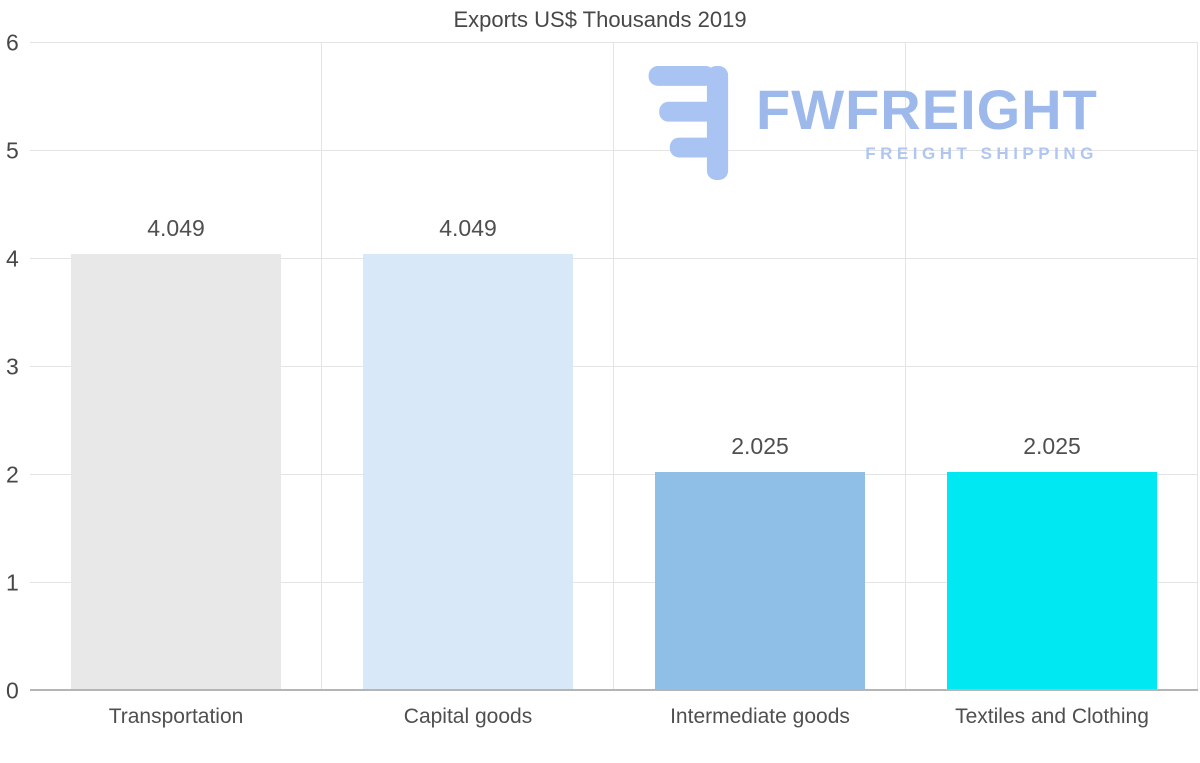 This screenshot has height=763, width=1200. I want to click on y-tick-label: 5, so click(12, 150).